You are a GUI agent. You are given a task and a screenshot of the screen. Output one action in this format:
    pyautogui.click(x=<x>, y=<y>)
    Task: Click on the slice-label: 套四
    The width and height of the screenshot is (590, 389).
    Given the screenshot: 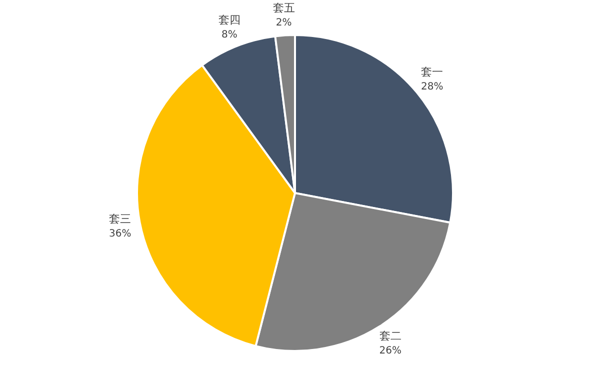 What is the action you would take?
    pyautogui.click(x=229, y=20)
    